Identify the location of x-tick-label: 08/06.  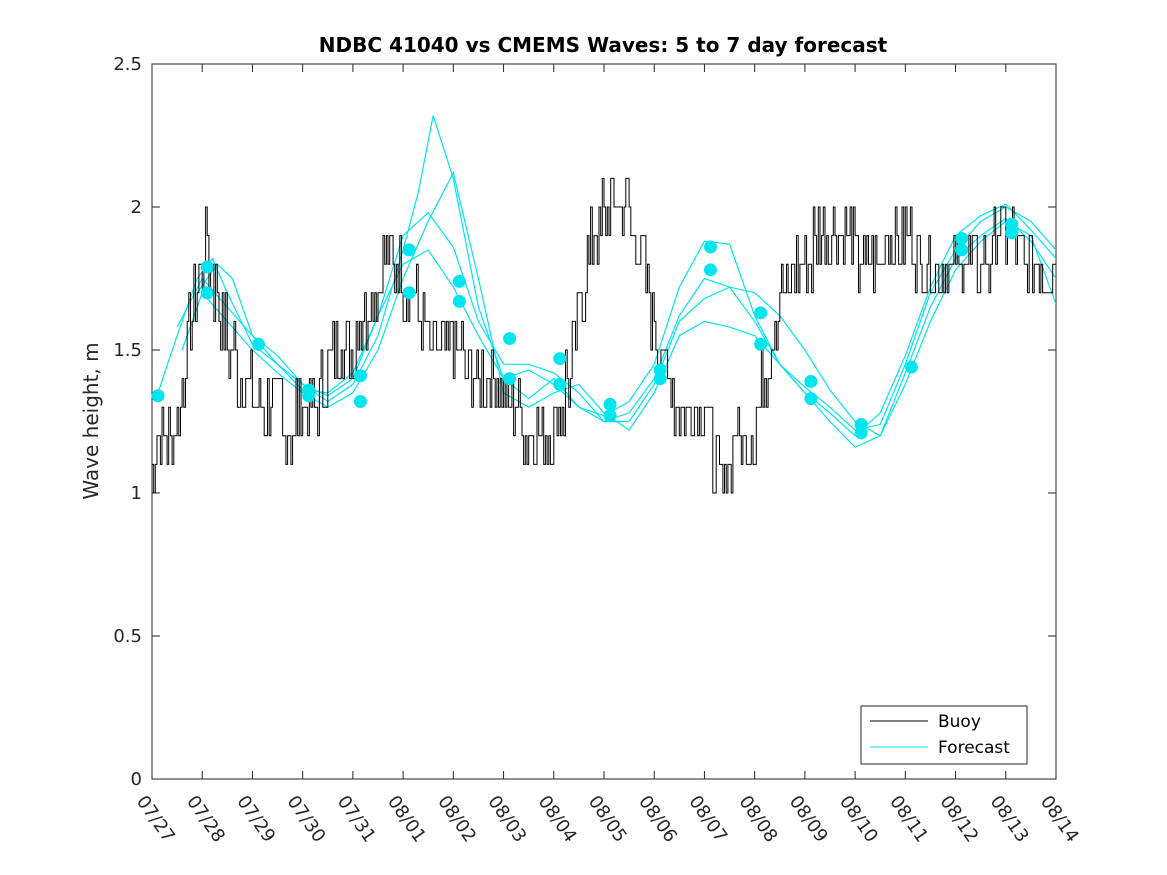
(657, 819).